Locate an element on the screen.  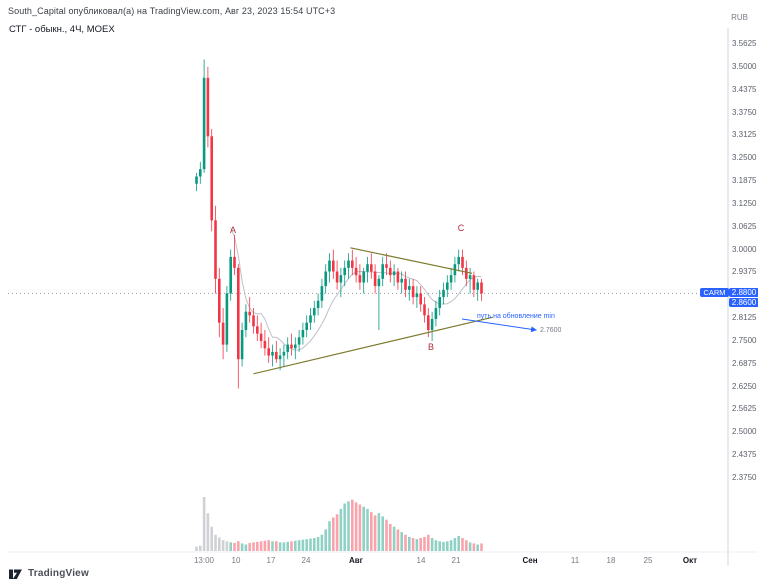
price-tick-label: 2.6250 is located at coordinates (744, 386).